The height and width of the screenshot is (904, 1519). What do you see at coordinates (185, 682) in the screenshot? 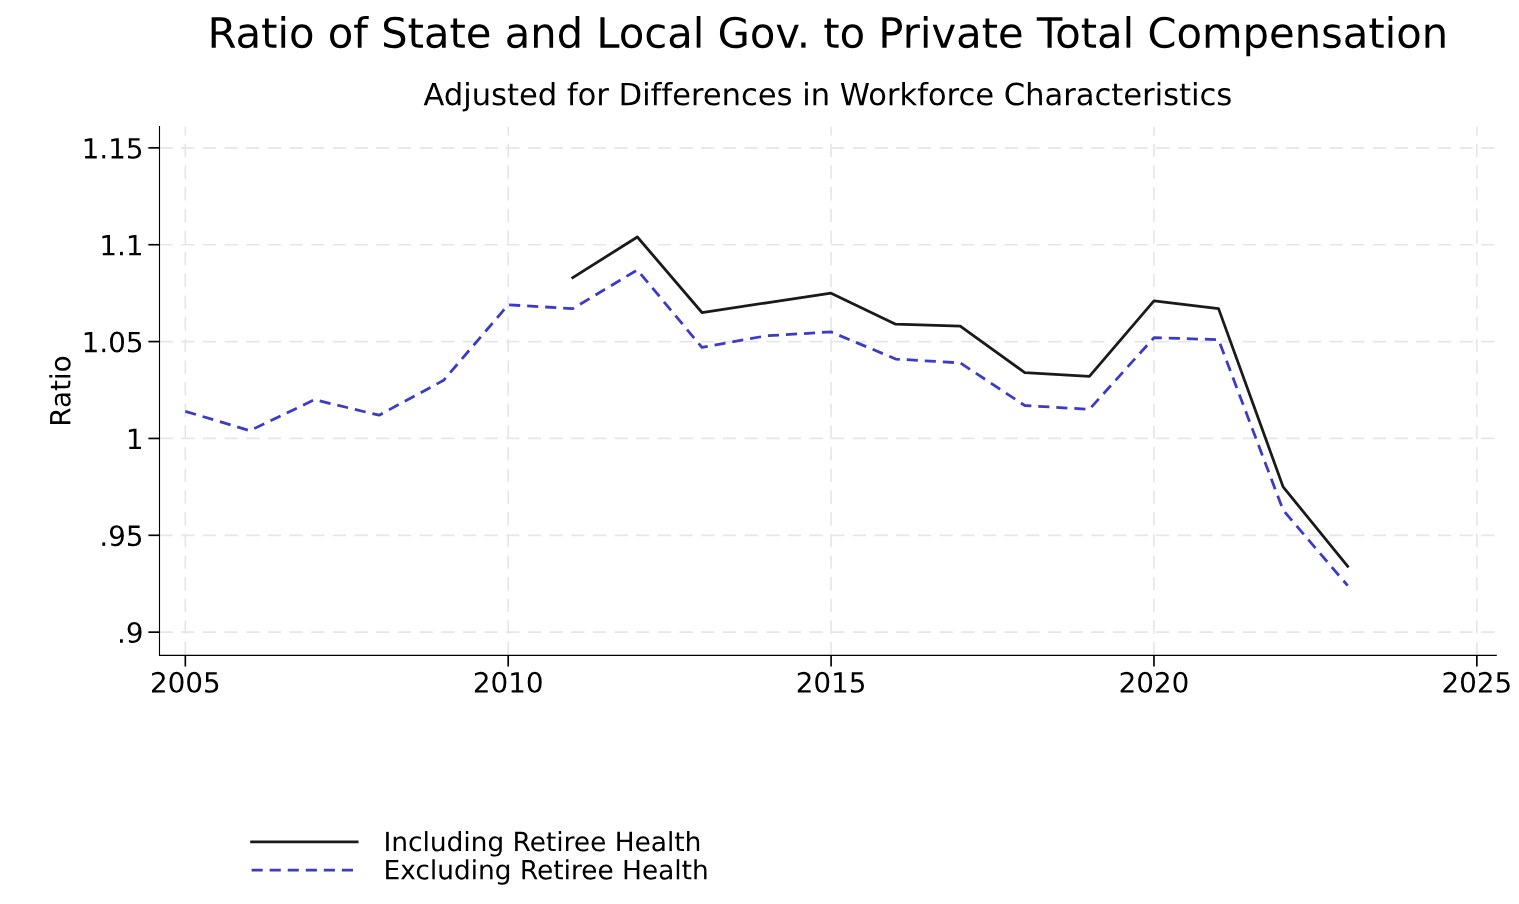
I see `x-tick-label: 2005` at bounding box center [185, 682].